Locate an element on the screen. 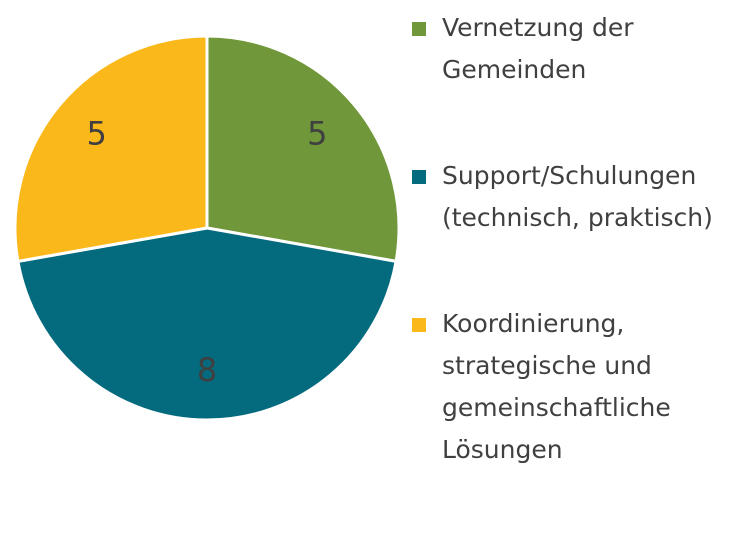  legend-entry: Vernetzung der Gemeinden is located at coordinates (577, 49).